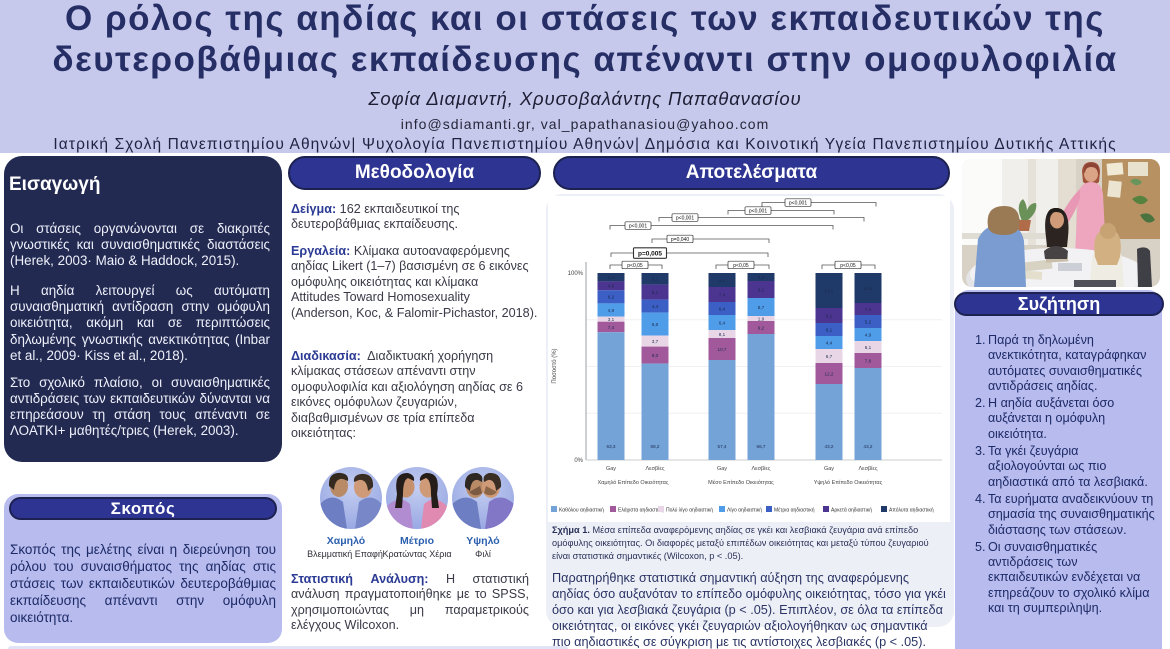 The width and height of the screenshot is (1170, 649). Describe the element at coordinates (611, 446) in the screenshot. I see `svg-text: 63,3` at that location.